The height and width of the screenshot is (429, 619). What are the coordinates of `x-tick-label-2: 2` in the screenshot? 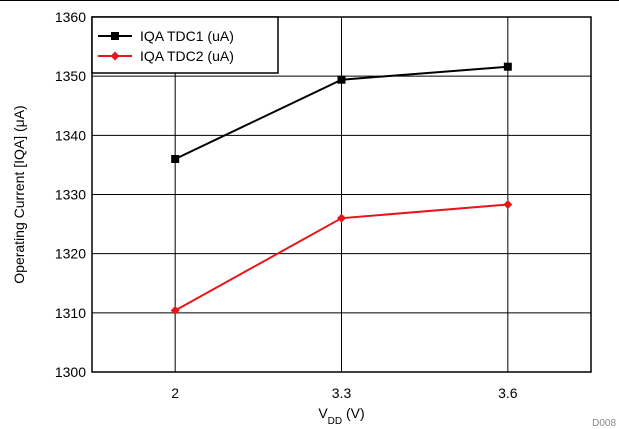 It's located at (175, 393).